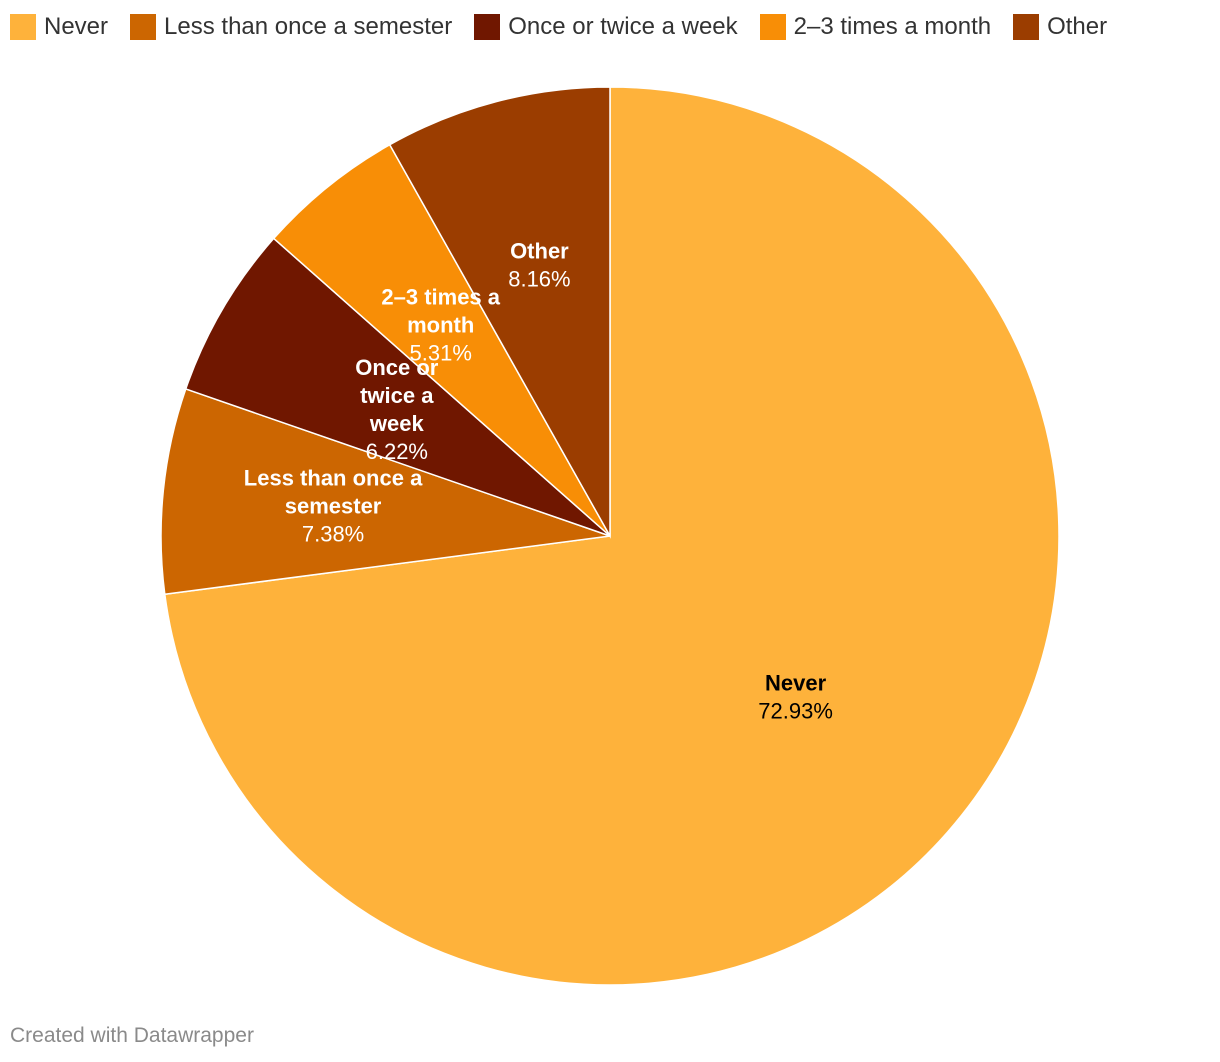 This screenshot has width=1220, height=1062. I want to click on legend-swatch-2-3-times-a-month, so click(772, 27).